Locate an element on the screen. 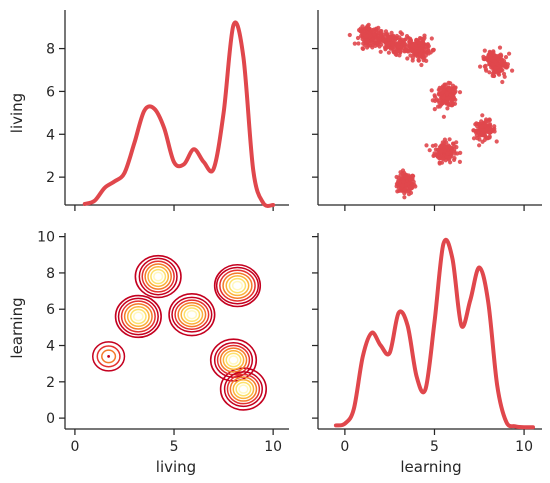 This screenshot has height=483, width=550. y-axis-label-living: living is located at coordinates (17, 113).